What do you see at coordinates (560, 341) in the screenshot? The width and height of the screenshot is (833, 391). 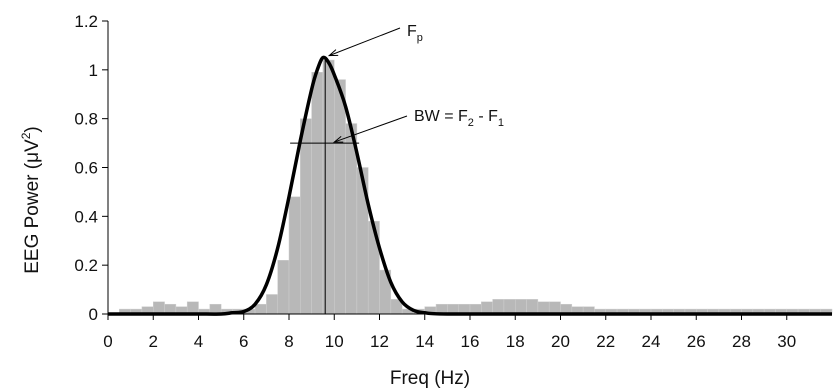 I see `x-tick-label: 20` at bounding box center [560, 341].